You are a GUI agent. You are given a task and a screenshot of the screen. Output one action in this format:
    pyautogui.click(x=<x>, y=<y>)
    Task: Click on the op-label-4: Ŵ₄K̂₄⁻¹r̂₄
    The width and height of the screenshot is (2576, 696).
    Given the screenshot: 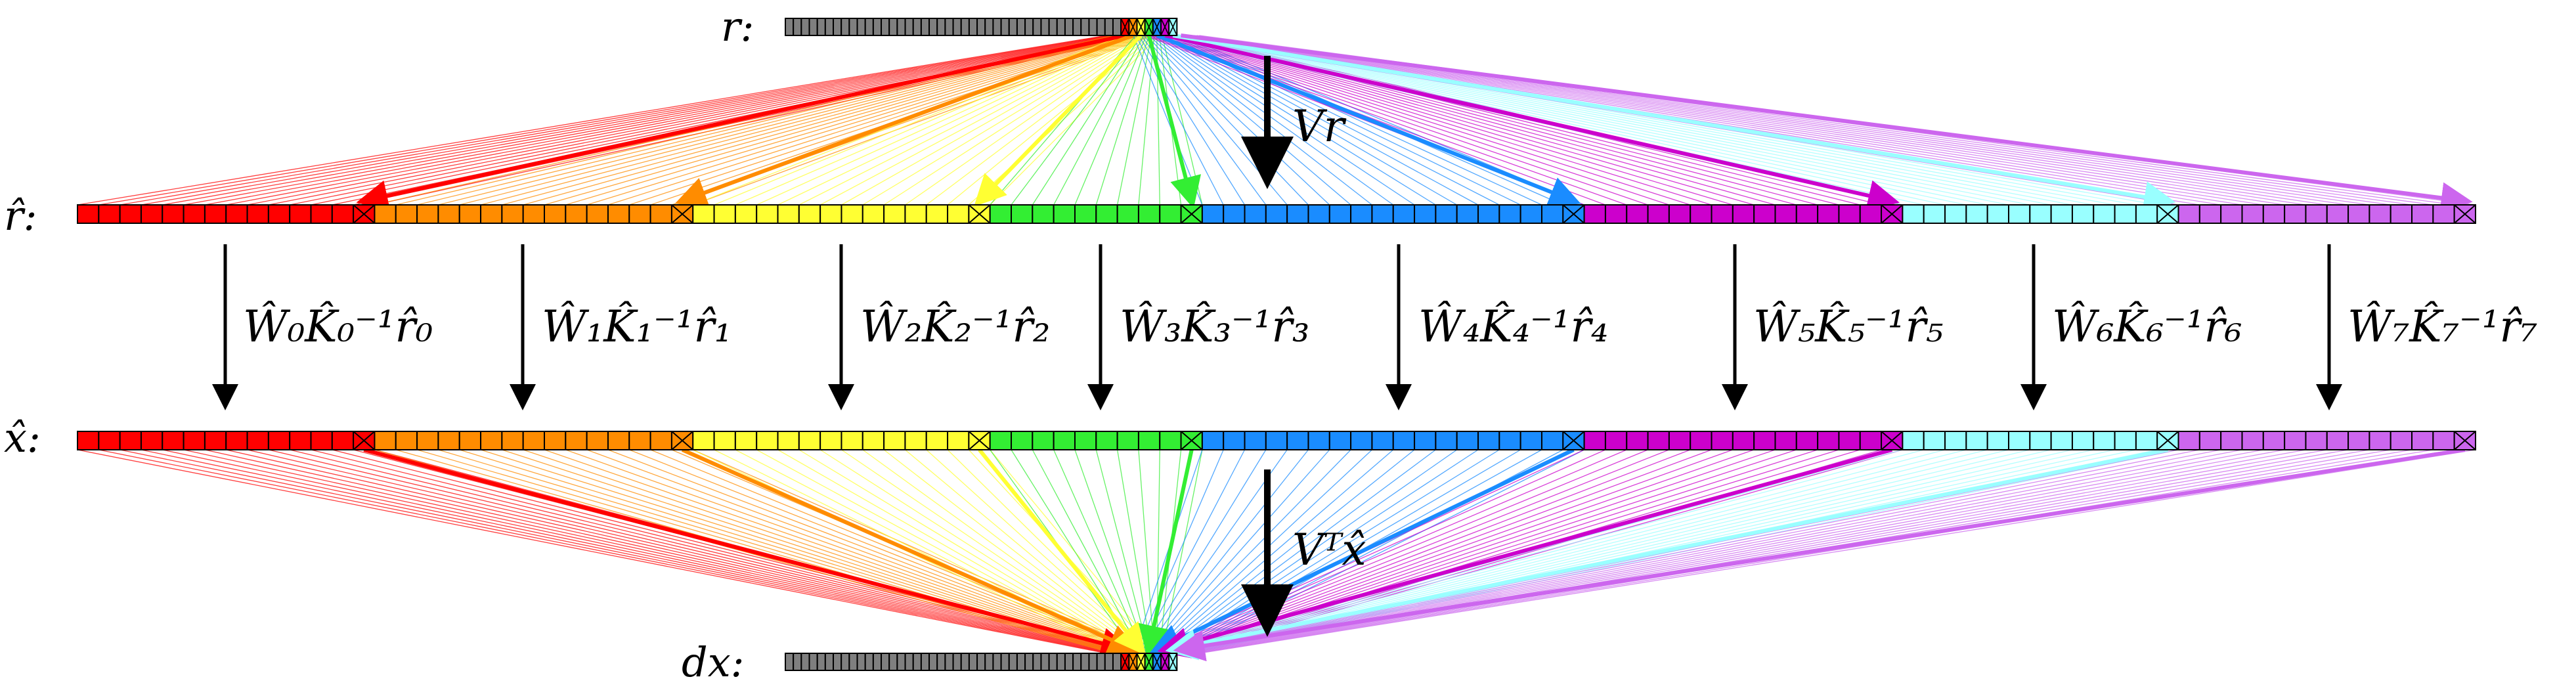 What is the action you would take?
    pyautogui.click(x=1513, y=326)
    